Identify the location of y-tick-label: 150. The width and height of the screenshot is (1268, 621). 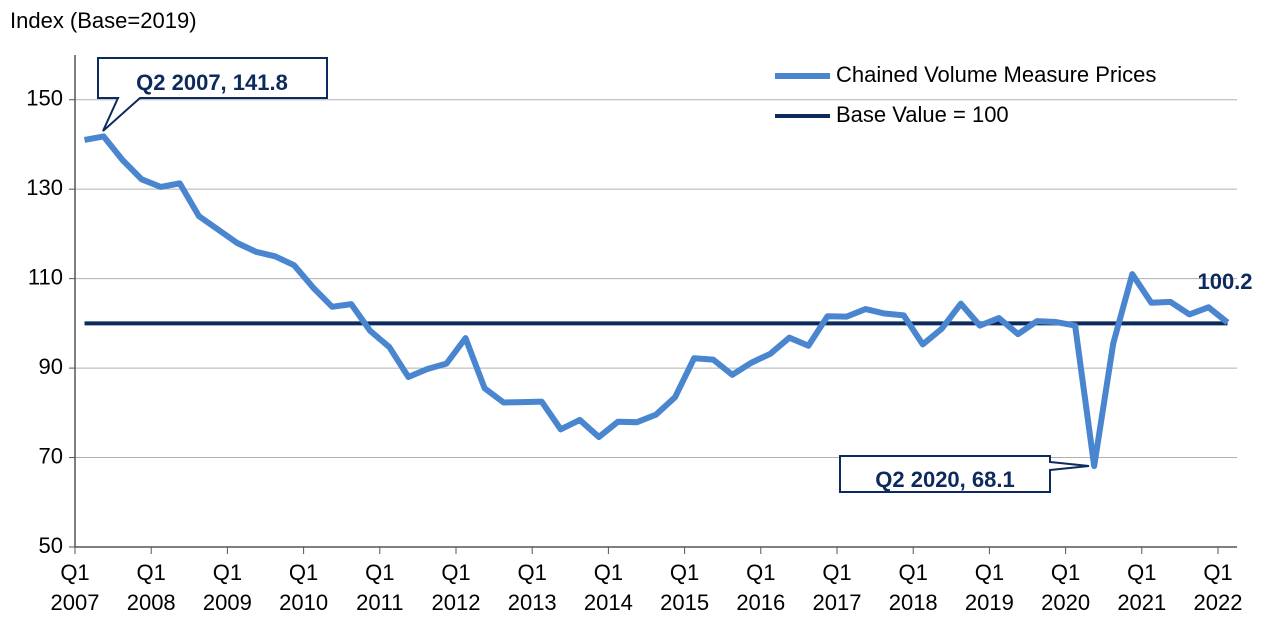
(44, 98).